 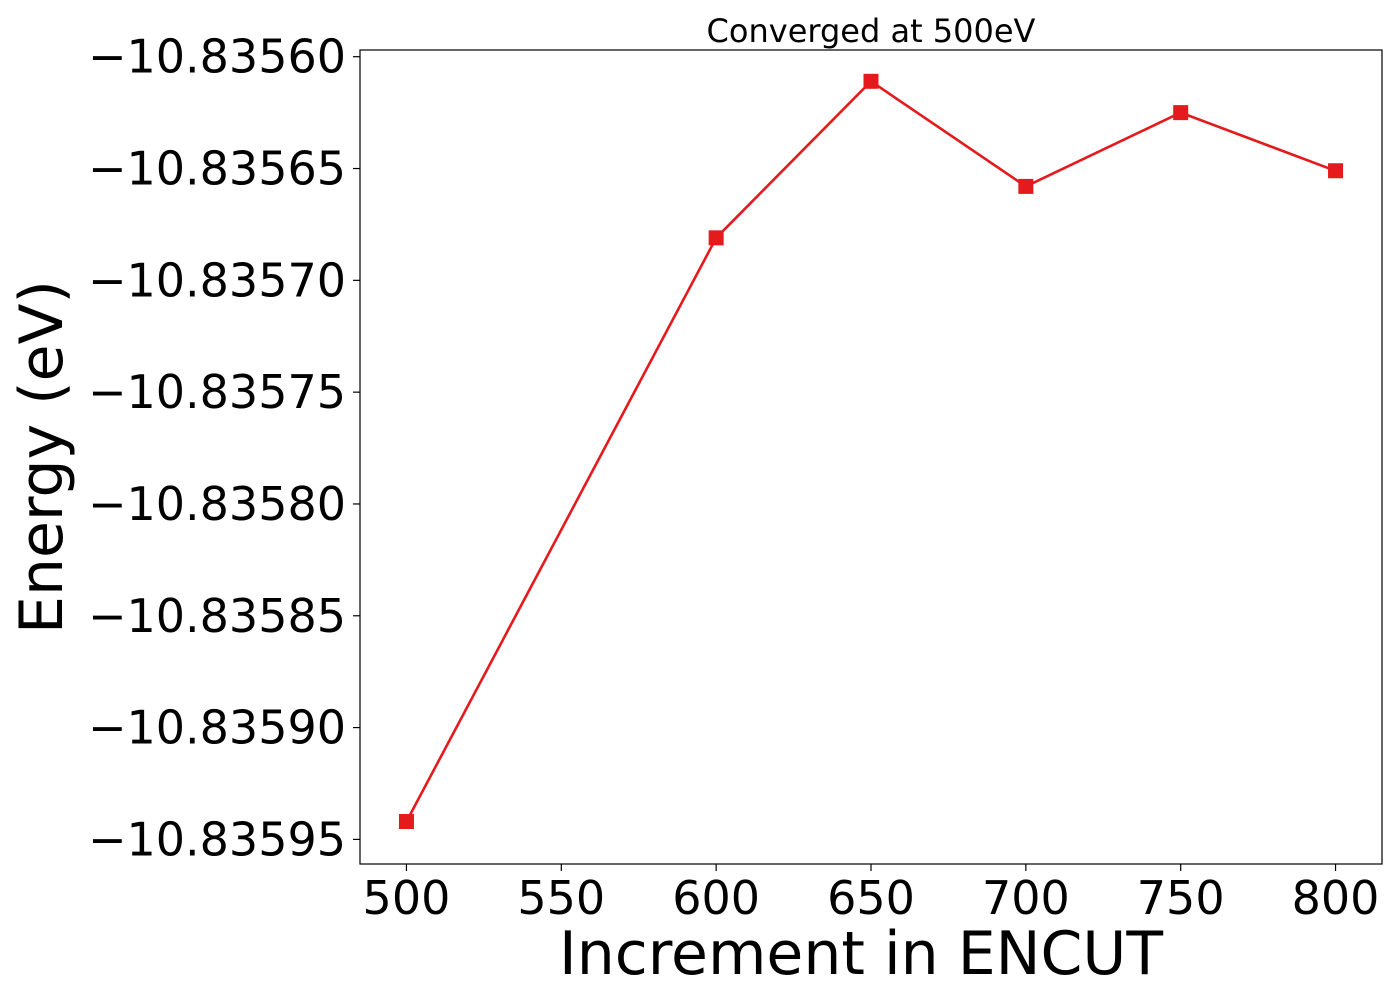 What do you see at coordinates (871, 31) in the screenshot?
I see `chart-title: Converged at 500eV` at bounding box center [871, 31].